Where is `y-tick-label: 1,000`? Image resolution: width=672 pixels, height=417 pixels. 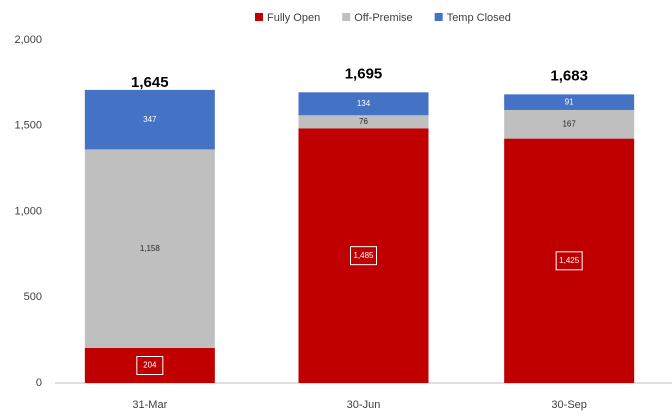
y-tick-label: 1,000 is located at coordinates (28, 211).